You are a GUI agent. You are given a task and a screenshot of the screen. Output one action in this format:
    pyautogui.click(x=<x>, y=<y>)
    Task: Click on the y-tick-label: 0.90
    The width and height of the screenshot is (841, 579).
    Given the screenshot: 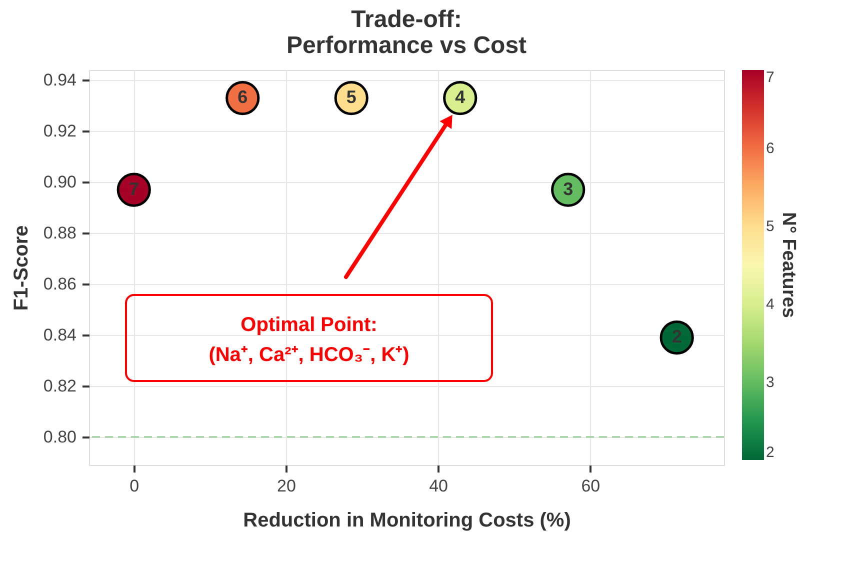 What is the action you would take?
    pyautogui.click(x=59, y=182)
    